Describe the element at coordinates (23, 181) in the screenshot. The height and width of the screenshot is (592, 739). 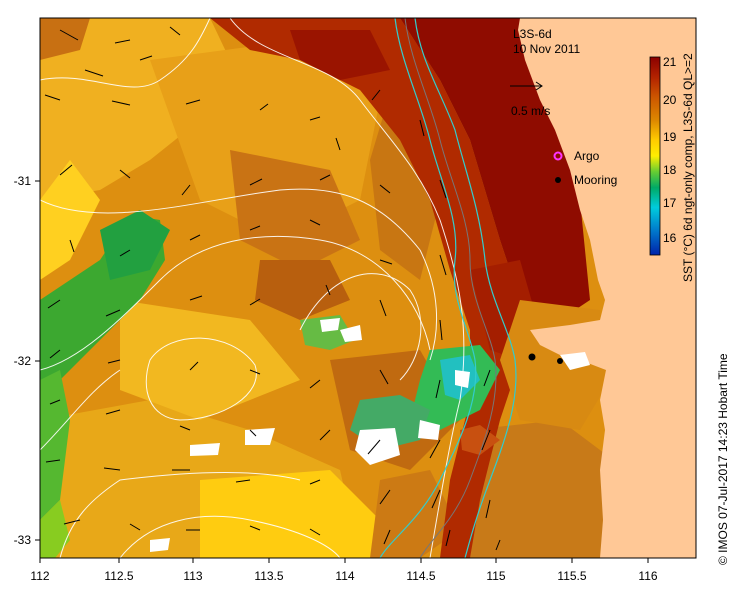
I see `y-tick-label: -31` at that location.